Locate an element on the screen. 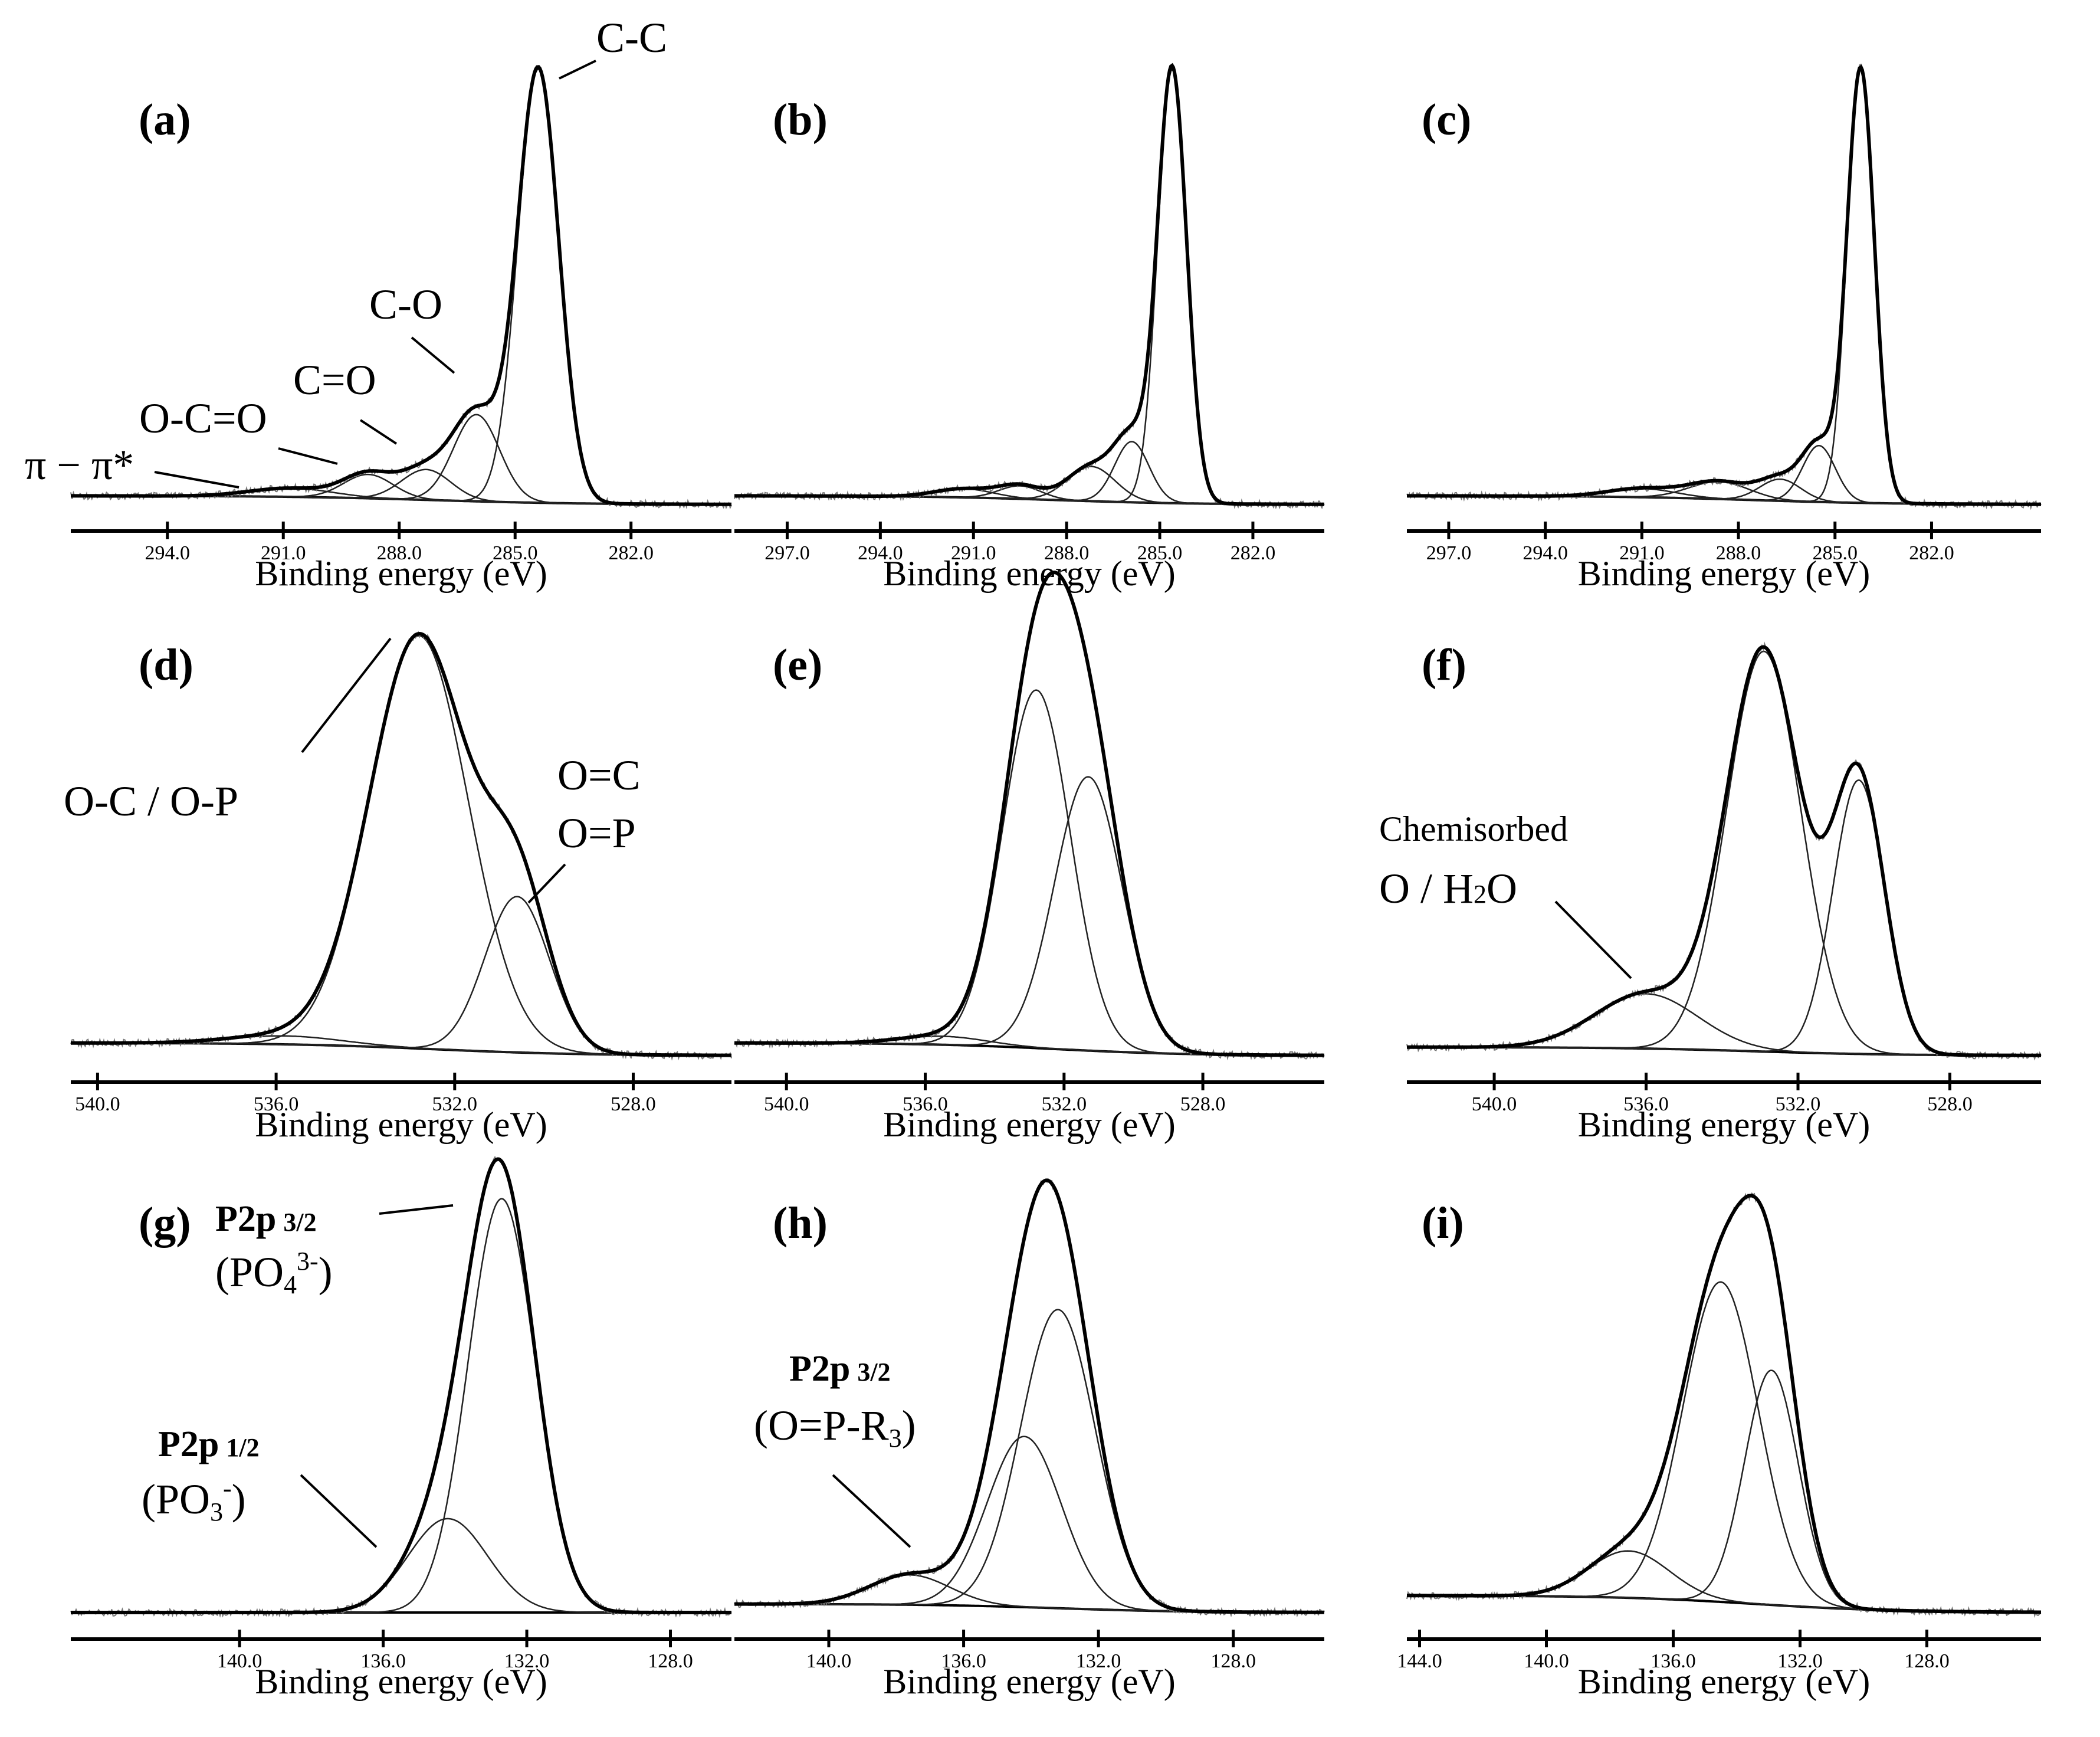  label-p2p-1-2-g: P2p 1/2 is located at coordinates (209, 1444).